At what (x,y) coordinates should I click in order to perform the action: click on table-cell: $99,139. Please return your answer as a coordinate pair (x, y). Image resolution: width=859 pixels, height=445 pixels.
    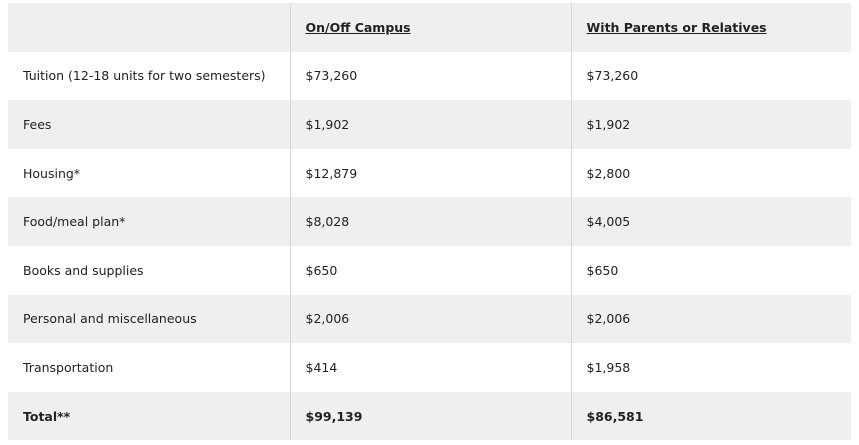
    Looking at the image, I should click on (430, 416).